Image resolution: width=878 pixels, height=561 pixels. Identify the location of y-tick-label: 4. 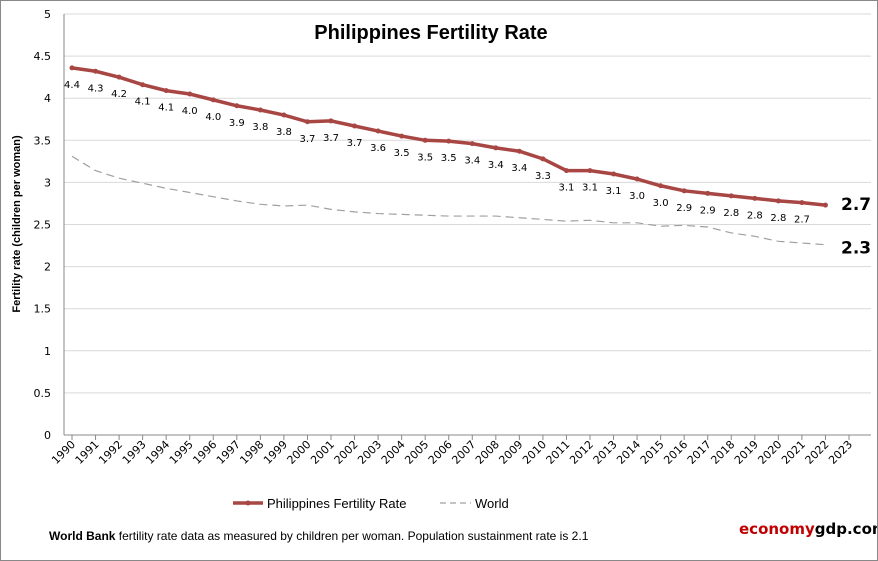
(47, 98).